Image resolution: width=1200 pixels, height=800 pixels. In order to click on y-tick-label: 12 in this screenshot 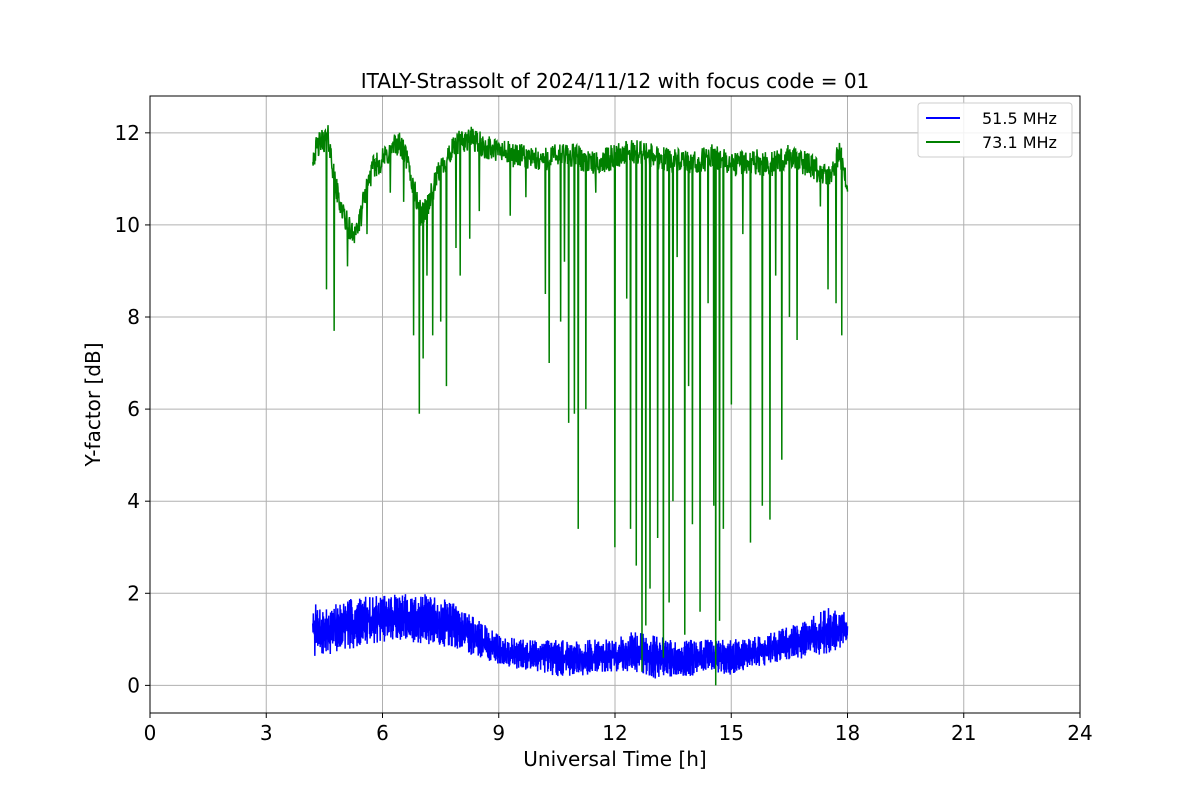, I will do `click(127, 133)`.